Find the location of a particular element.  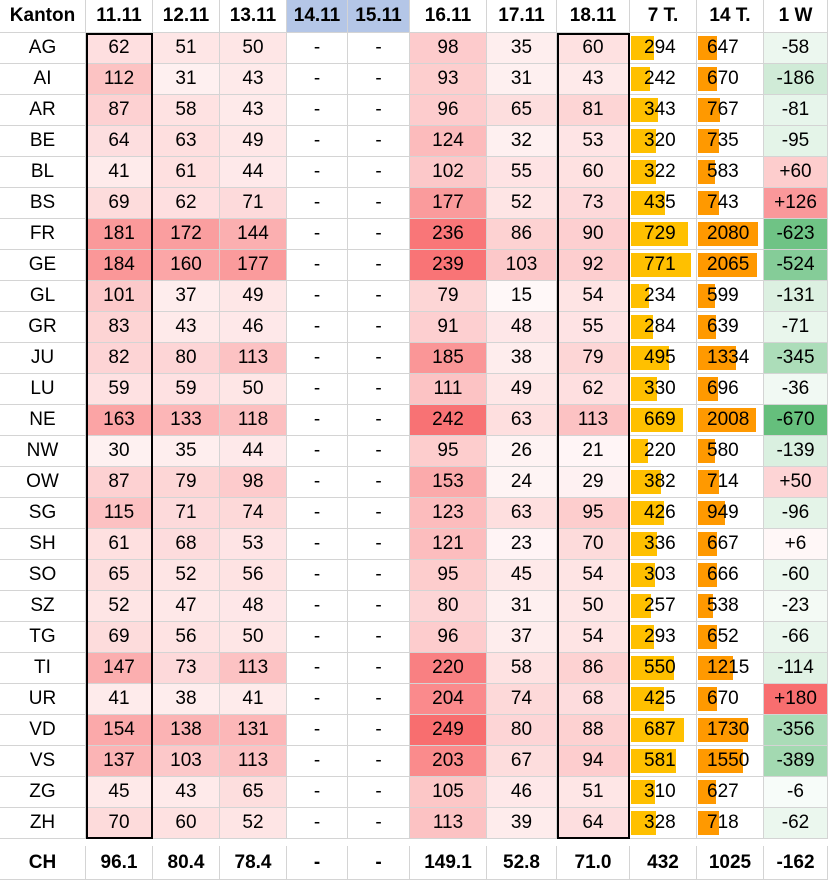

sum7-value: 242 is located at coordinates (663, 79).